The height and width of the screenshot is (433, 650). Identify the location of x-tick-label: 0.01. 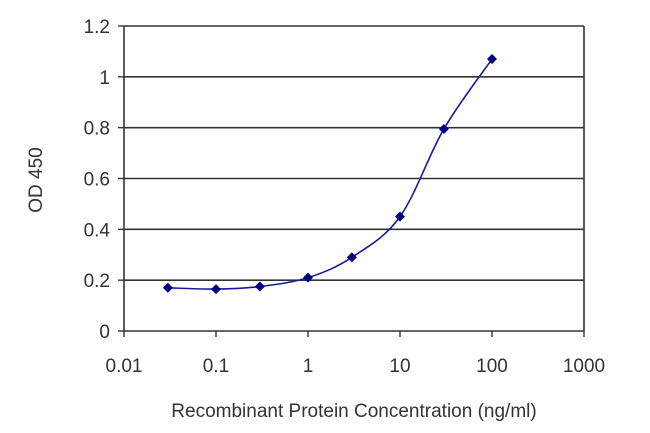
(124, 366).